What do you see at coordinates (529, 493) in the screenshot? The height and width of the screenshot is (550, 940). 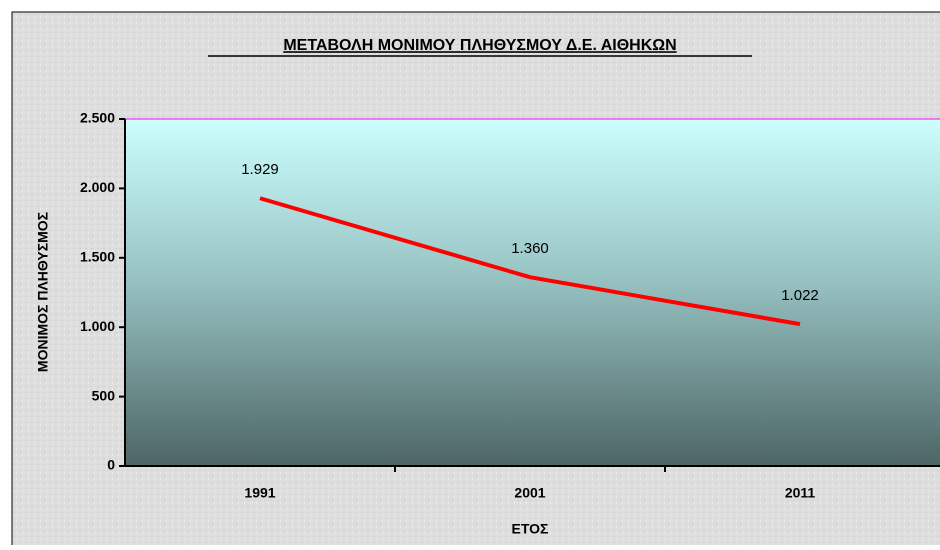 I see `x-tick-label: 2001` at bounding box center [529, 493].